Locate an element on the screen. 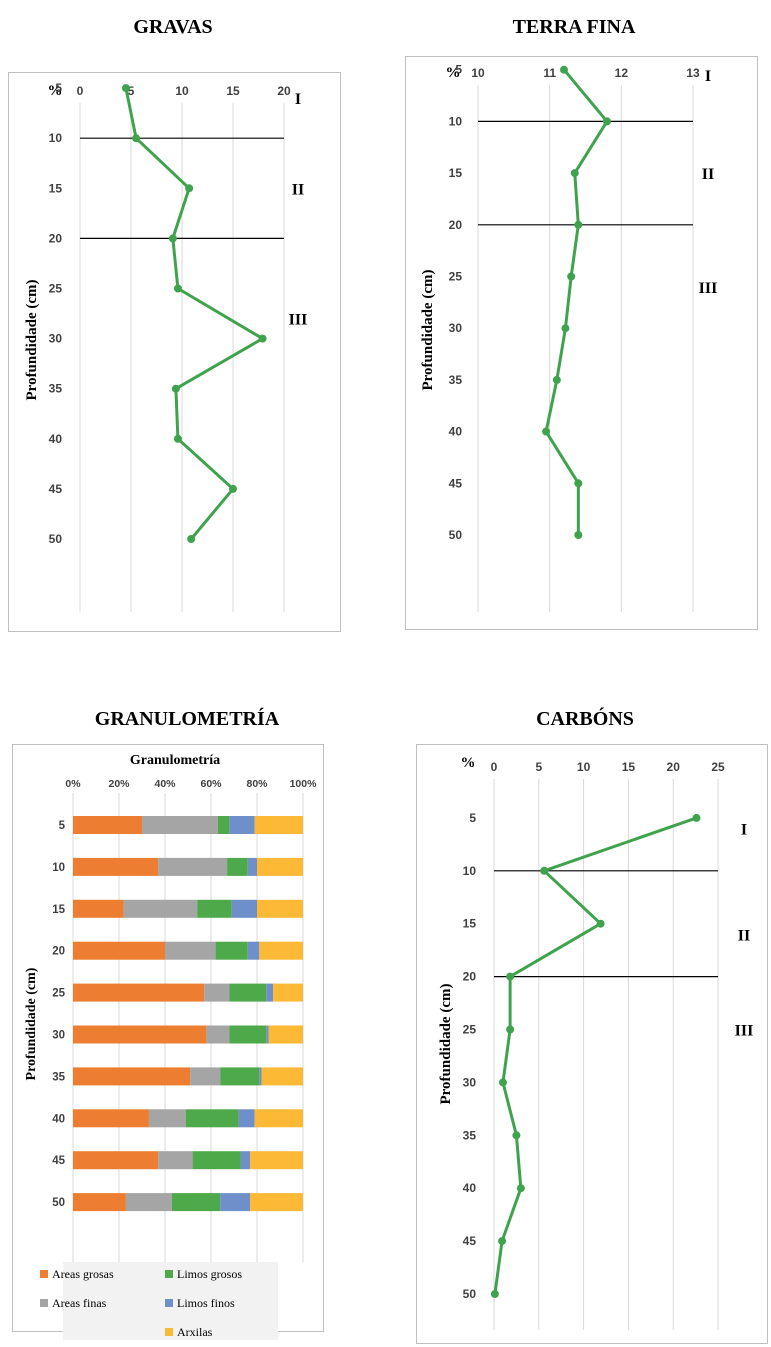 This screenshot has width=771, height=1347. granulometria-chart-title: Granulometría is located at coordinates (175, 760).